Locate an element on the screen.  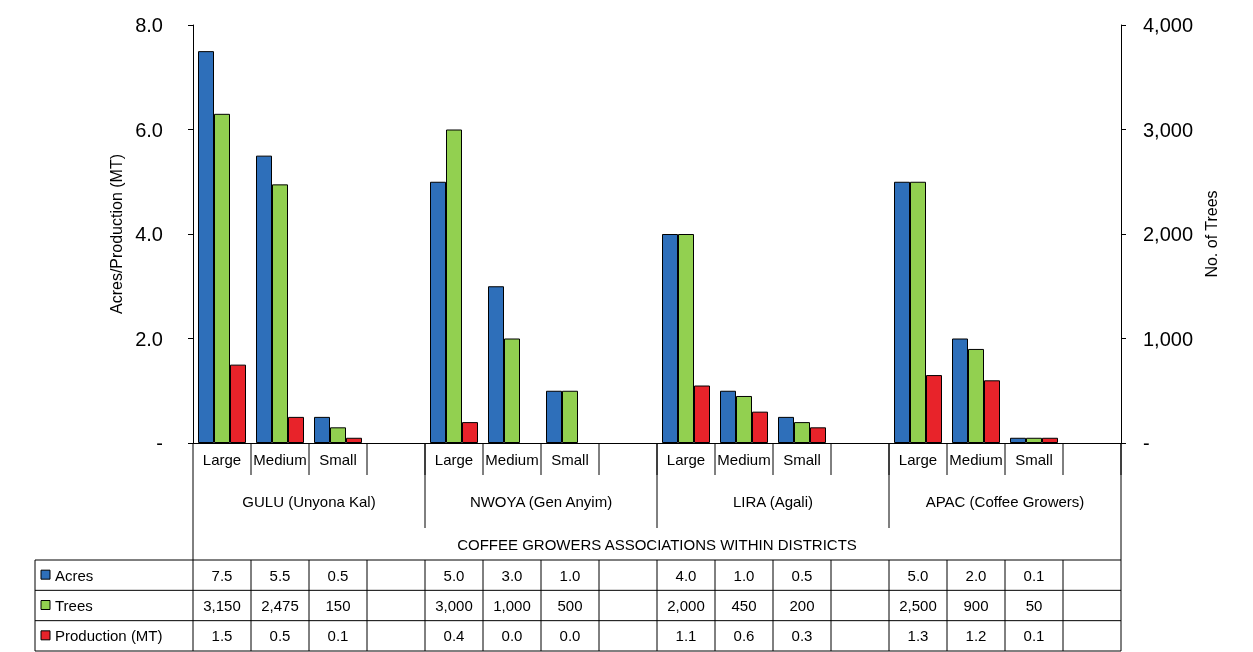
legend-label: Acres is located at coordinates (74, 575).